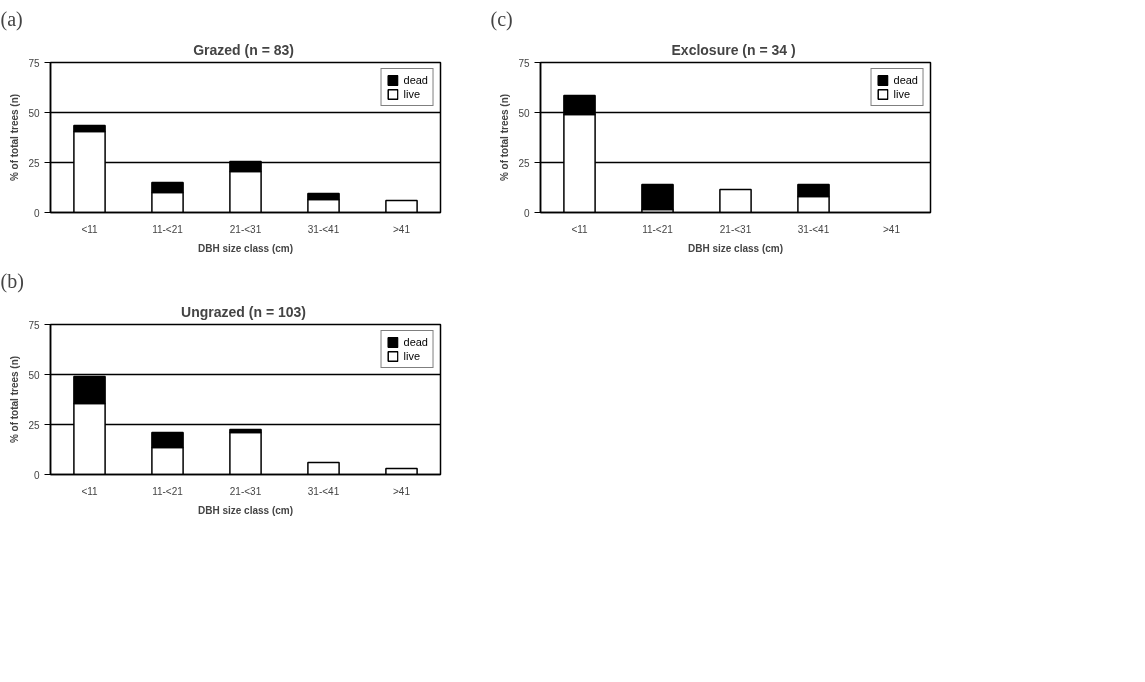 The width and height of the screenshot is (1145, 682). I want to click on chart-title: Grazed (n = 83), so click(243, 49).